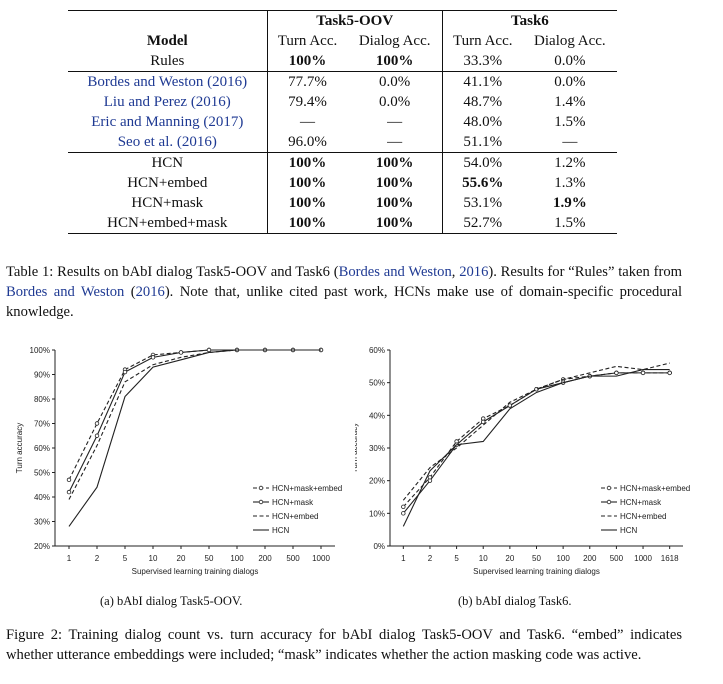 The width and height of the screenshot is (723, 684). Describe the element at coordinates (42, 375) in the screenshot. I see `y-tick-label: 90%` at that location.